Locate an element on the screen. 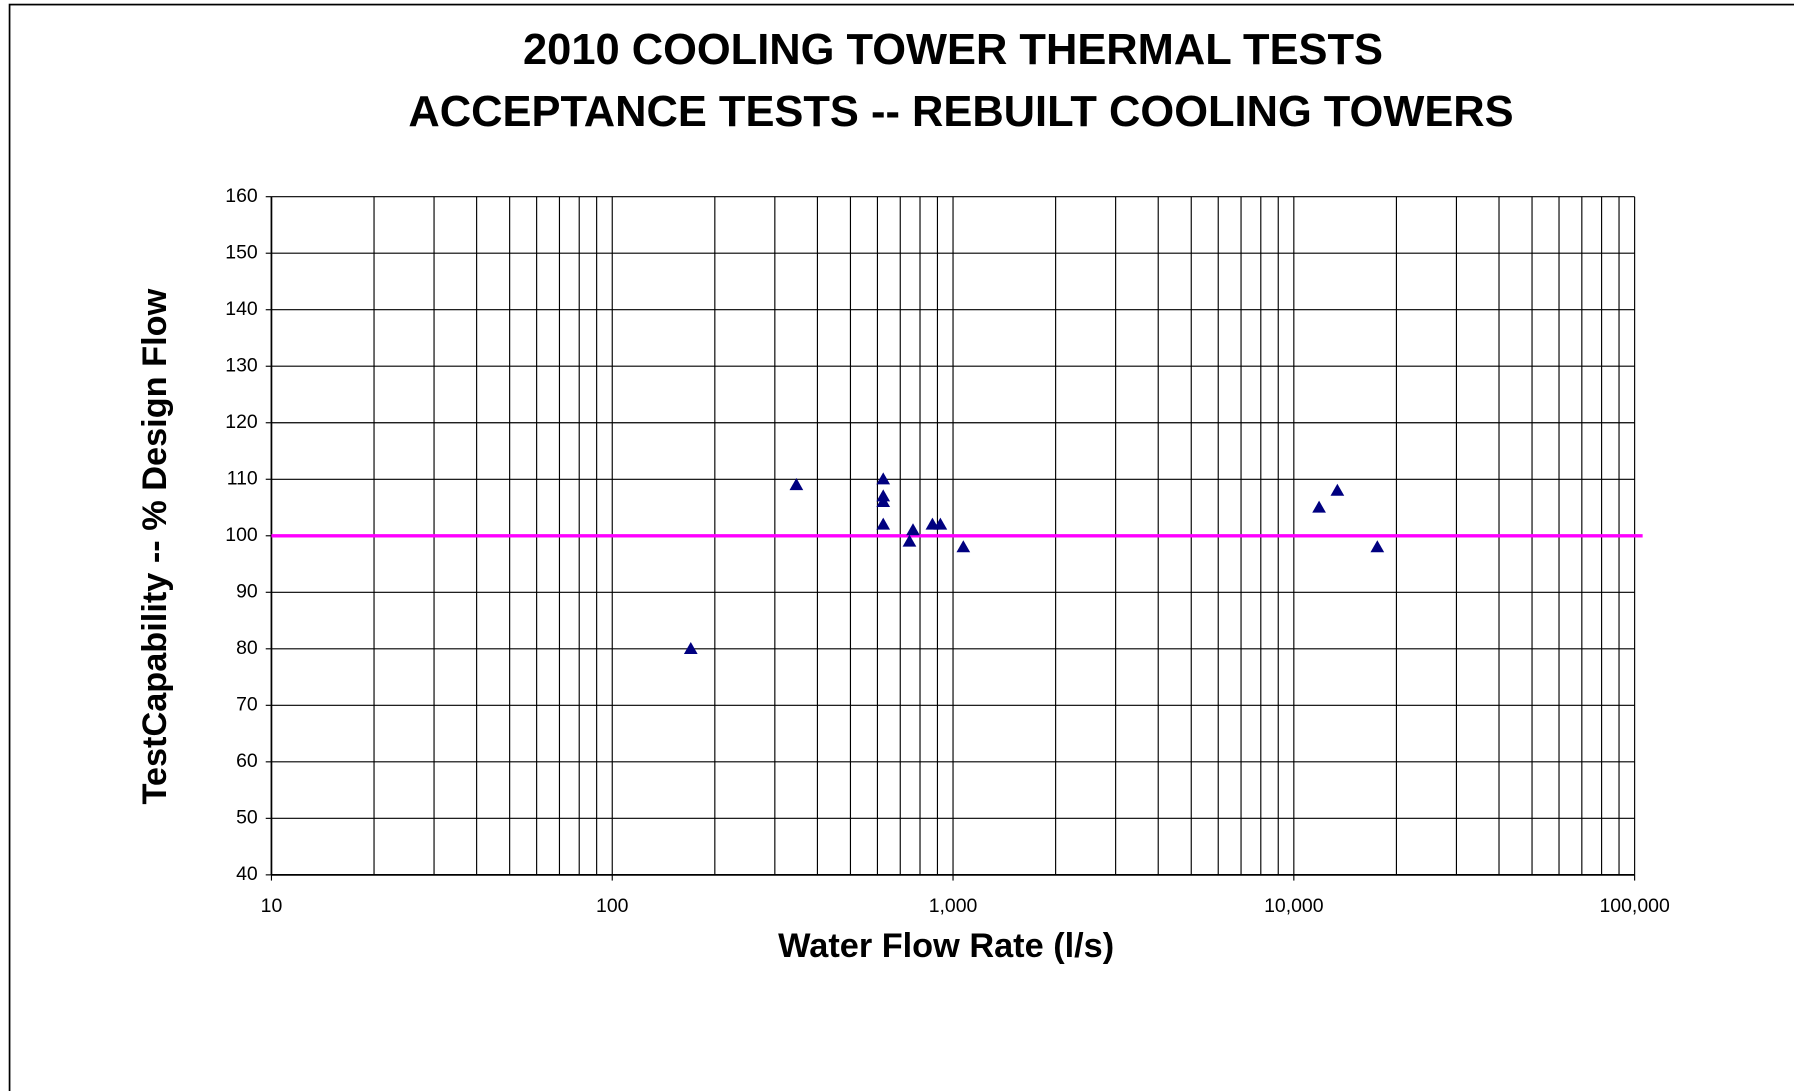 This screenshot has height=1091, width=1794. y-tick-label: 130 is located at coordinates (241, 365).